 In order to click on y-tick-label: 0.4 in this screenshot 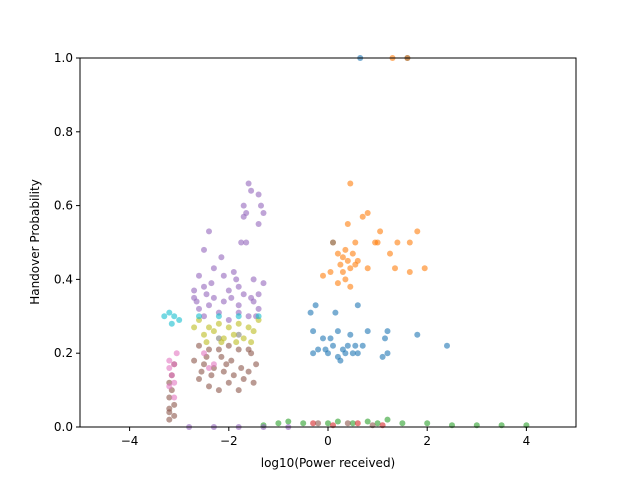, I will do `click(63, 279)`.